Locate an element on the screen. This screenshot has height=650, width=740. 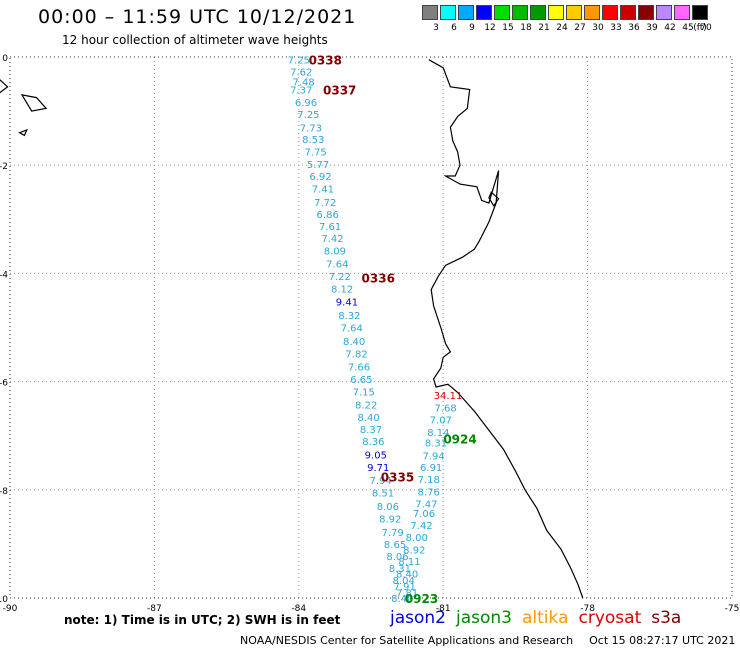
map-title: 00:00 – 11:59 UTC 10/12/2021 is located at coordinates (197, 17).